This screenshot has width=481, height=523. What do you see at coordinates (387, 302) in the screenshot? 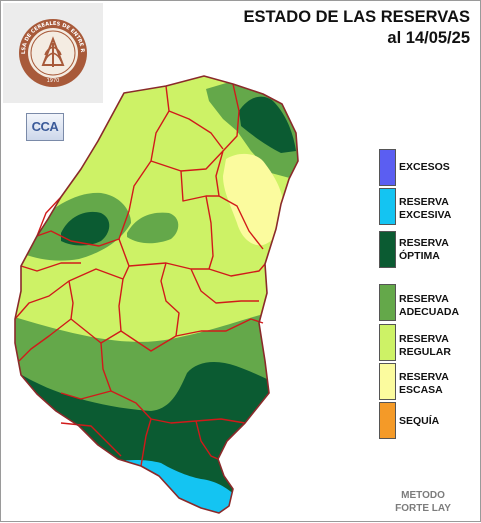
I see `legend-swatch-reserva-adecuada` at bounding box center [387, 302].